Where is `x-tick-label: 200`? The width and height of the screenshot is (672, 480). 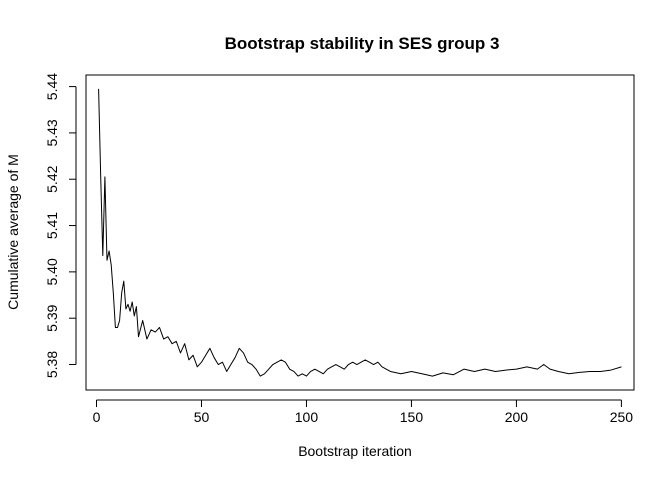 x-tick-label: 200 is located at coordinates (517, 417).